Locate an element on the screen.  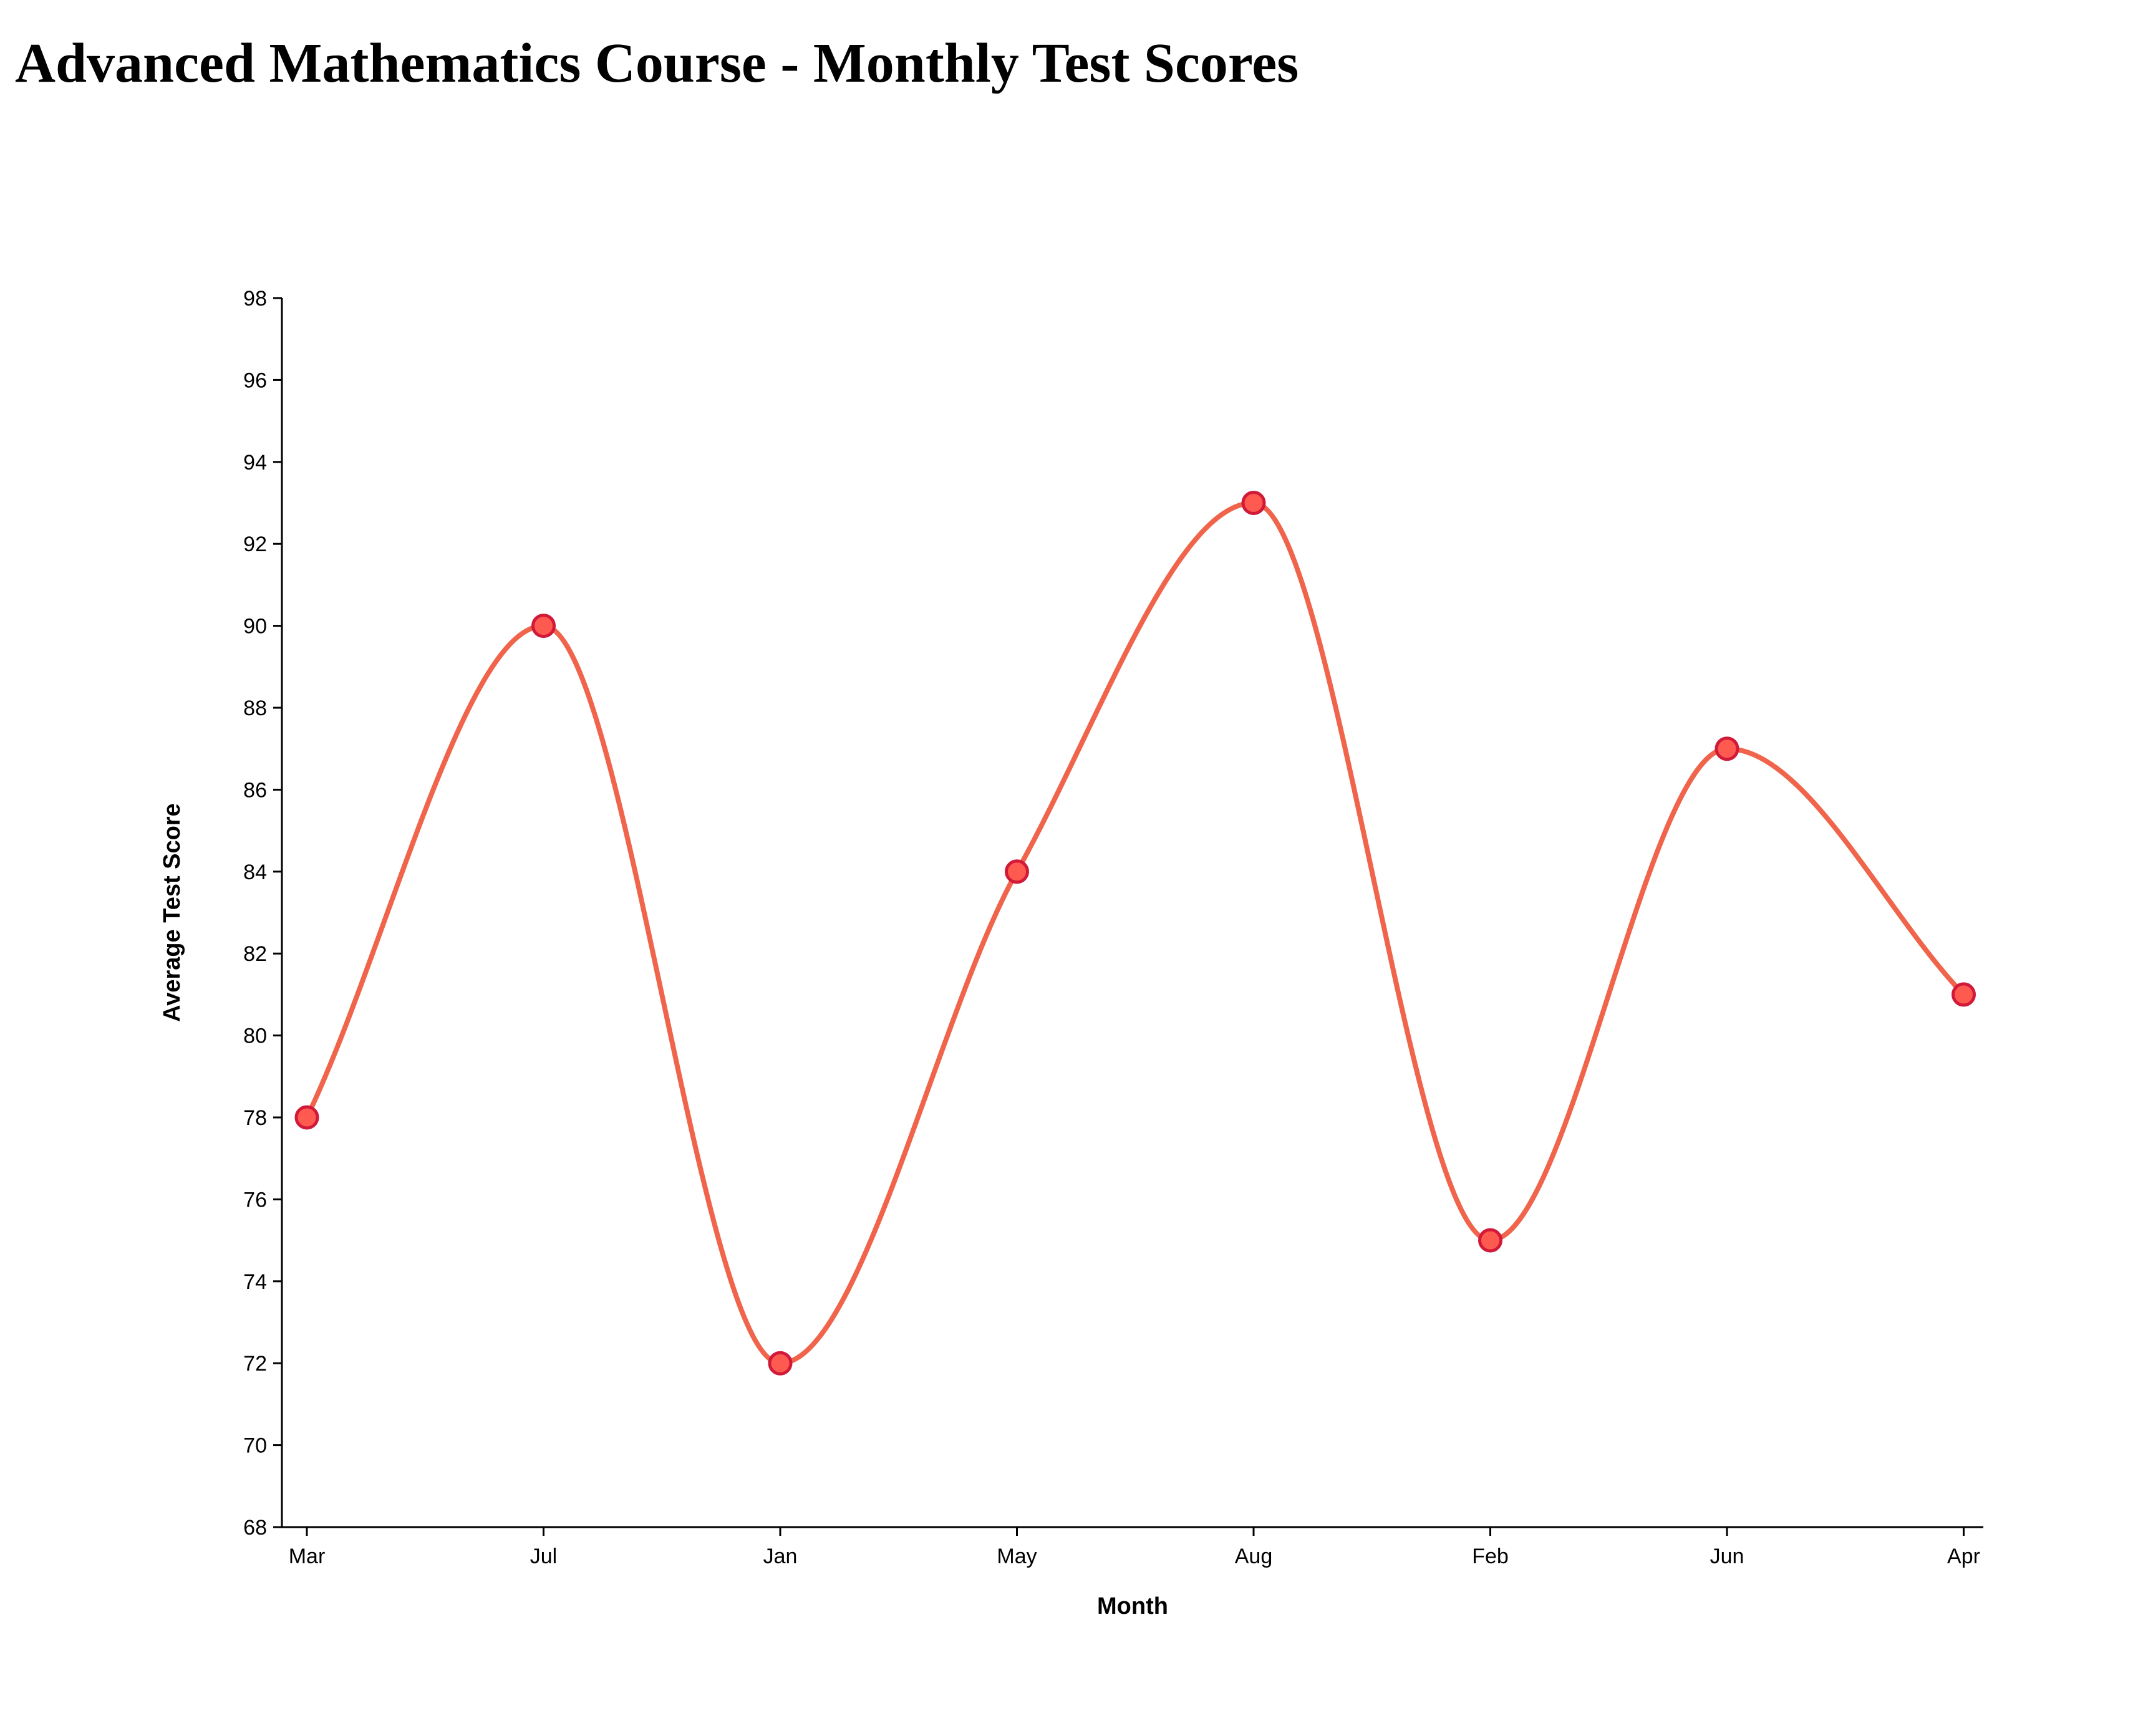
y-tick-label: 92 is located at coordinates (255, 544).